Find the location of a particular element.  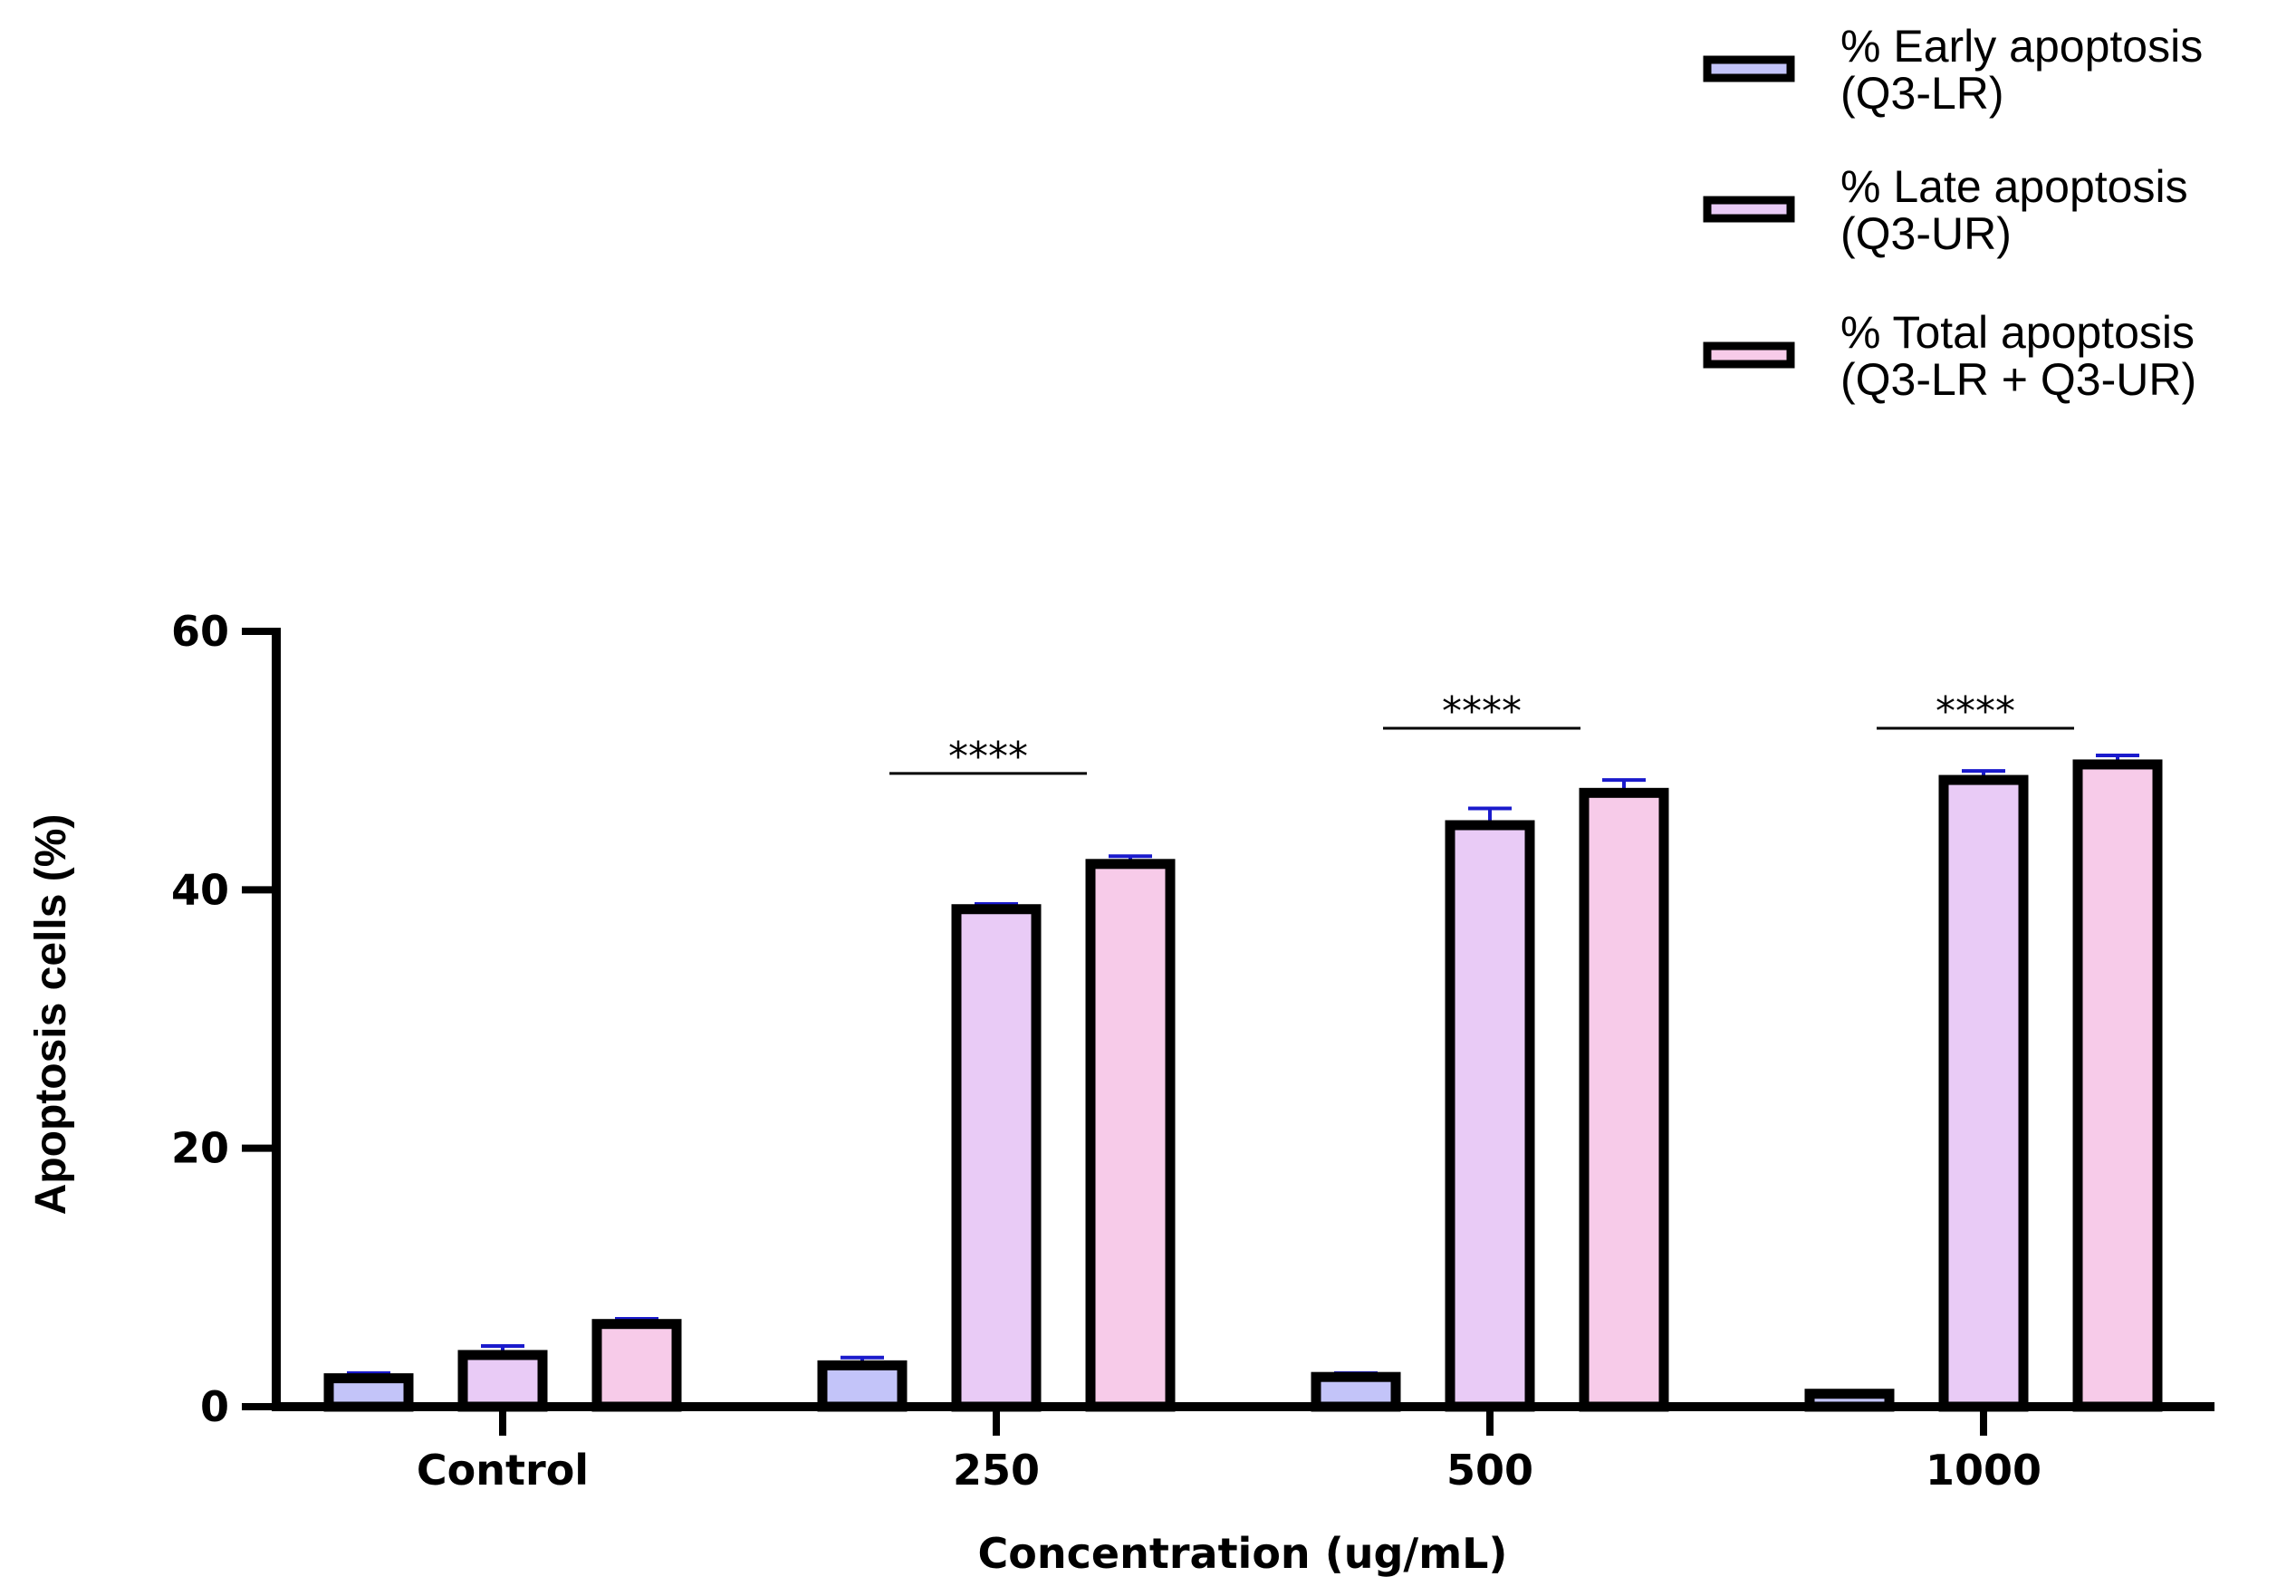

y-tick-label: 0 is located at coordinates (214, 1406).